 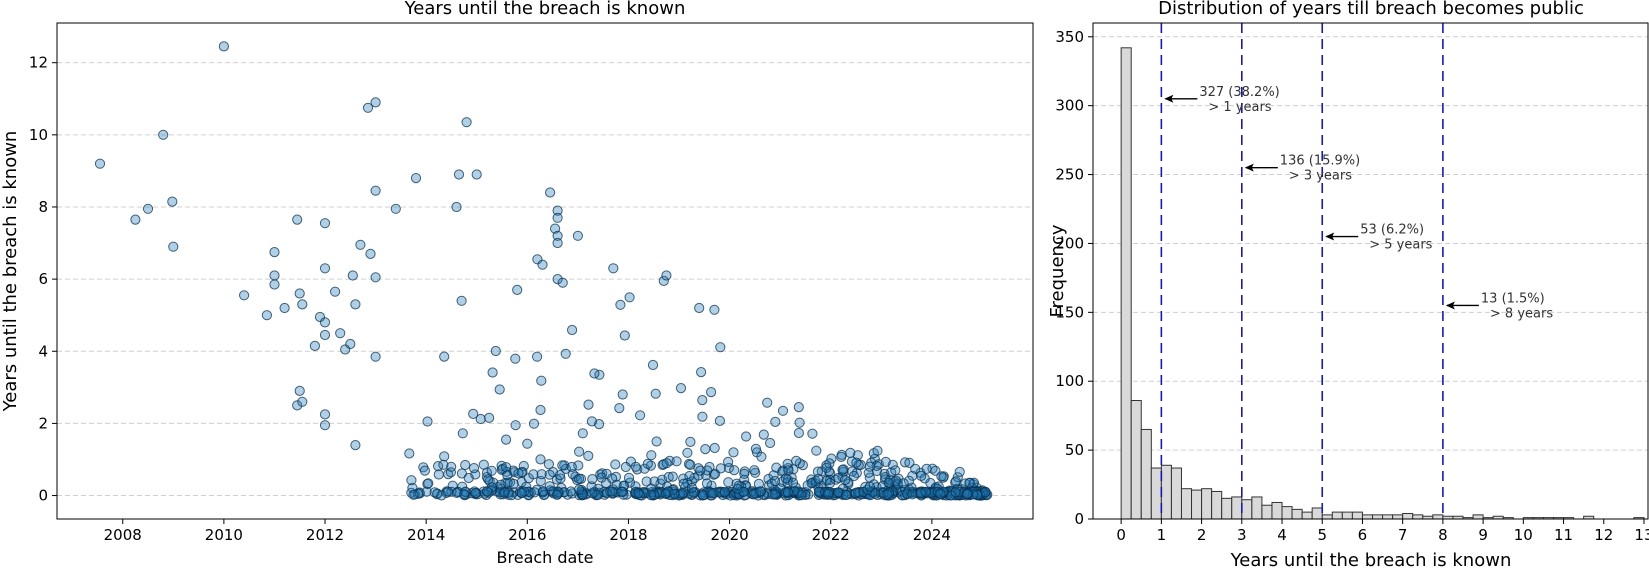 What do you see at coordinates (43, 279) in the screenshot?
I see `scatter-y-tick-label: 6` at bounding box center [43, 279].